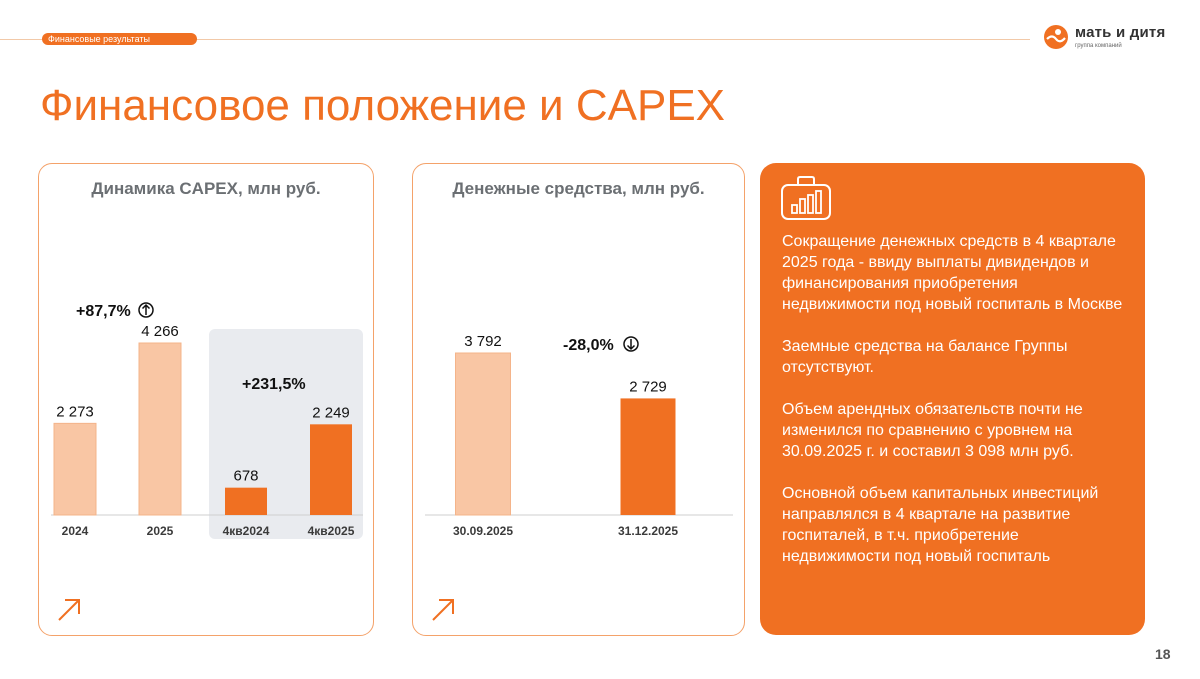 This screenshot has height=679, width=1200. Describe the element at coordinates (75, 531) in the screenshot. I see `category-label-2024: 2024` at that location.